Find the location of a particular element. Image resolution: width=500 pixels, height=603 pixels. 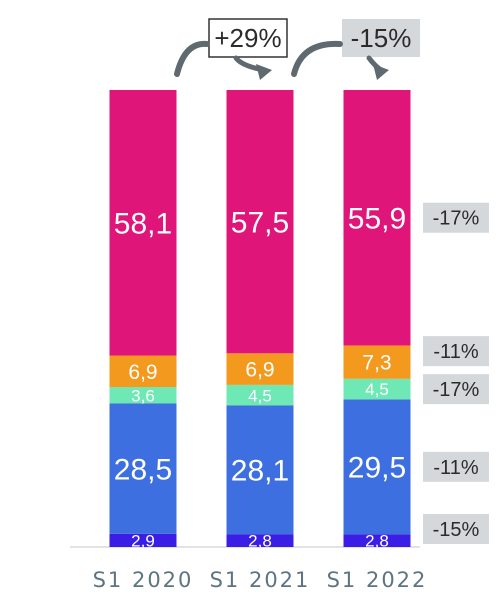

data-label: 55,9 is located at coordinates (377, 219).